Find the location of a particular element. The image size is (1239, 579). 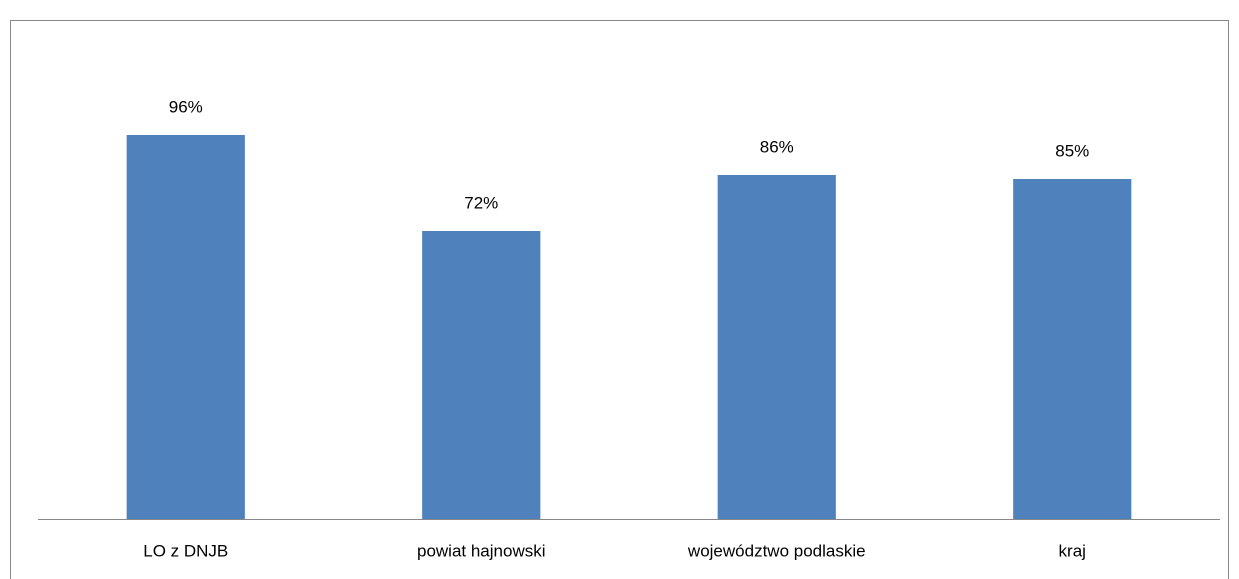

x-tick-label: województwo podlaskie is located at coordinates (776, 550).